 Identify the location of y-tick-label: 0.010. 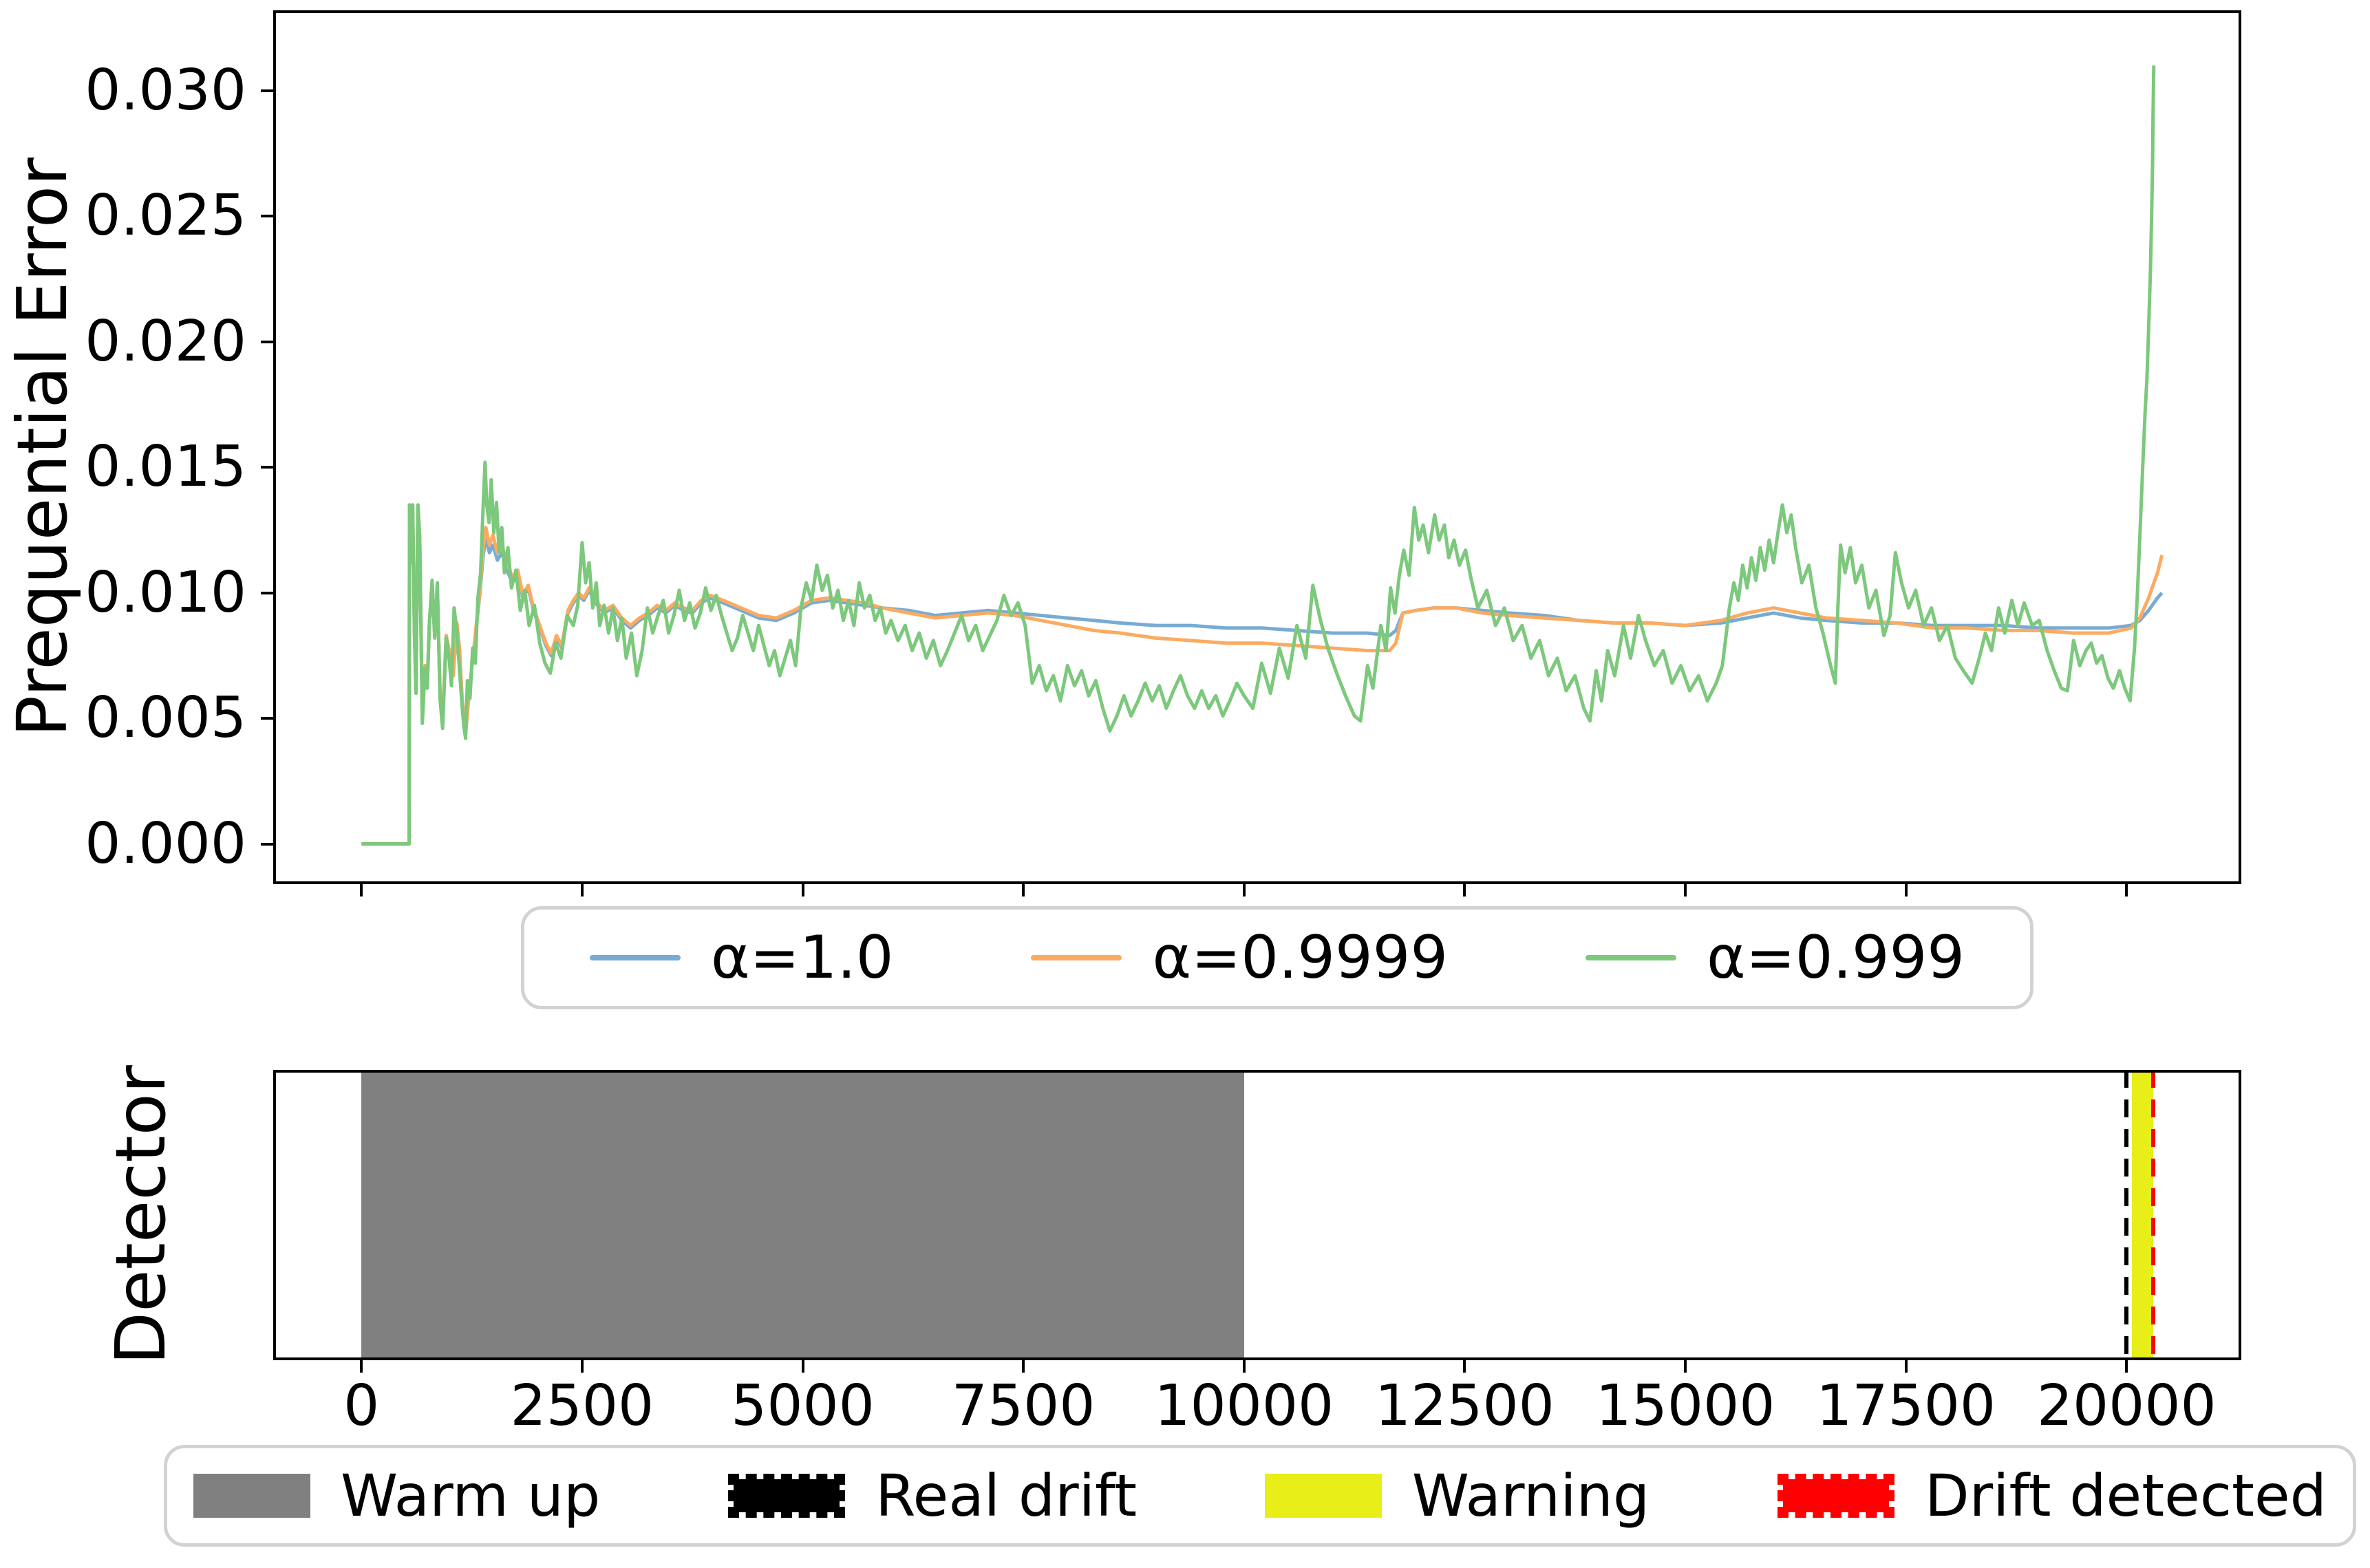
(165, 592).